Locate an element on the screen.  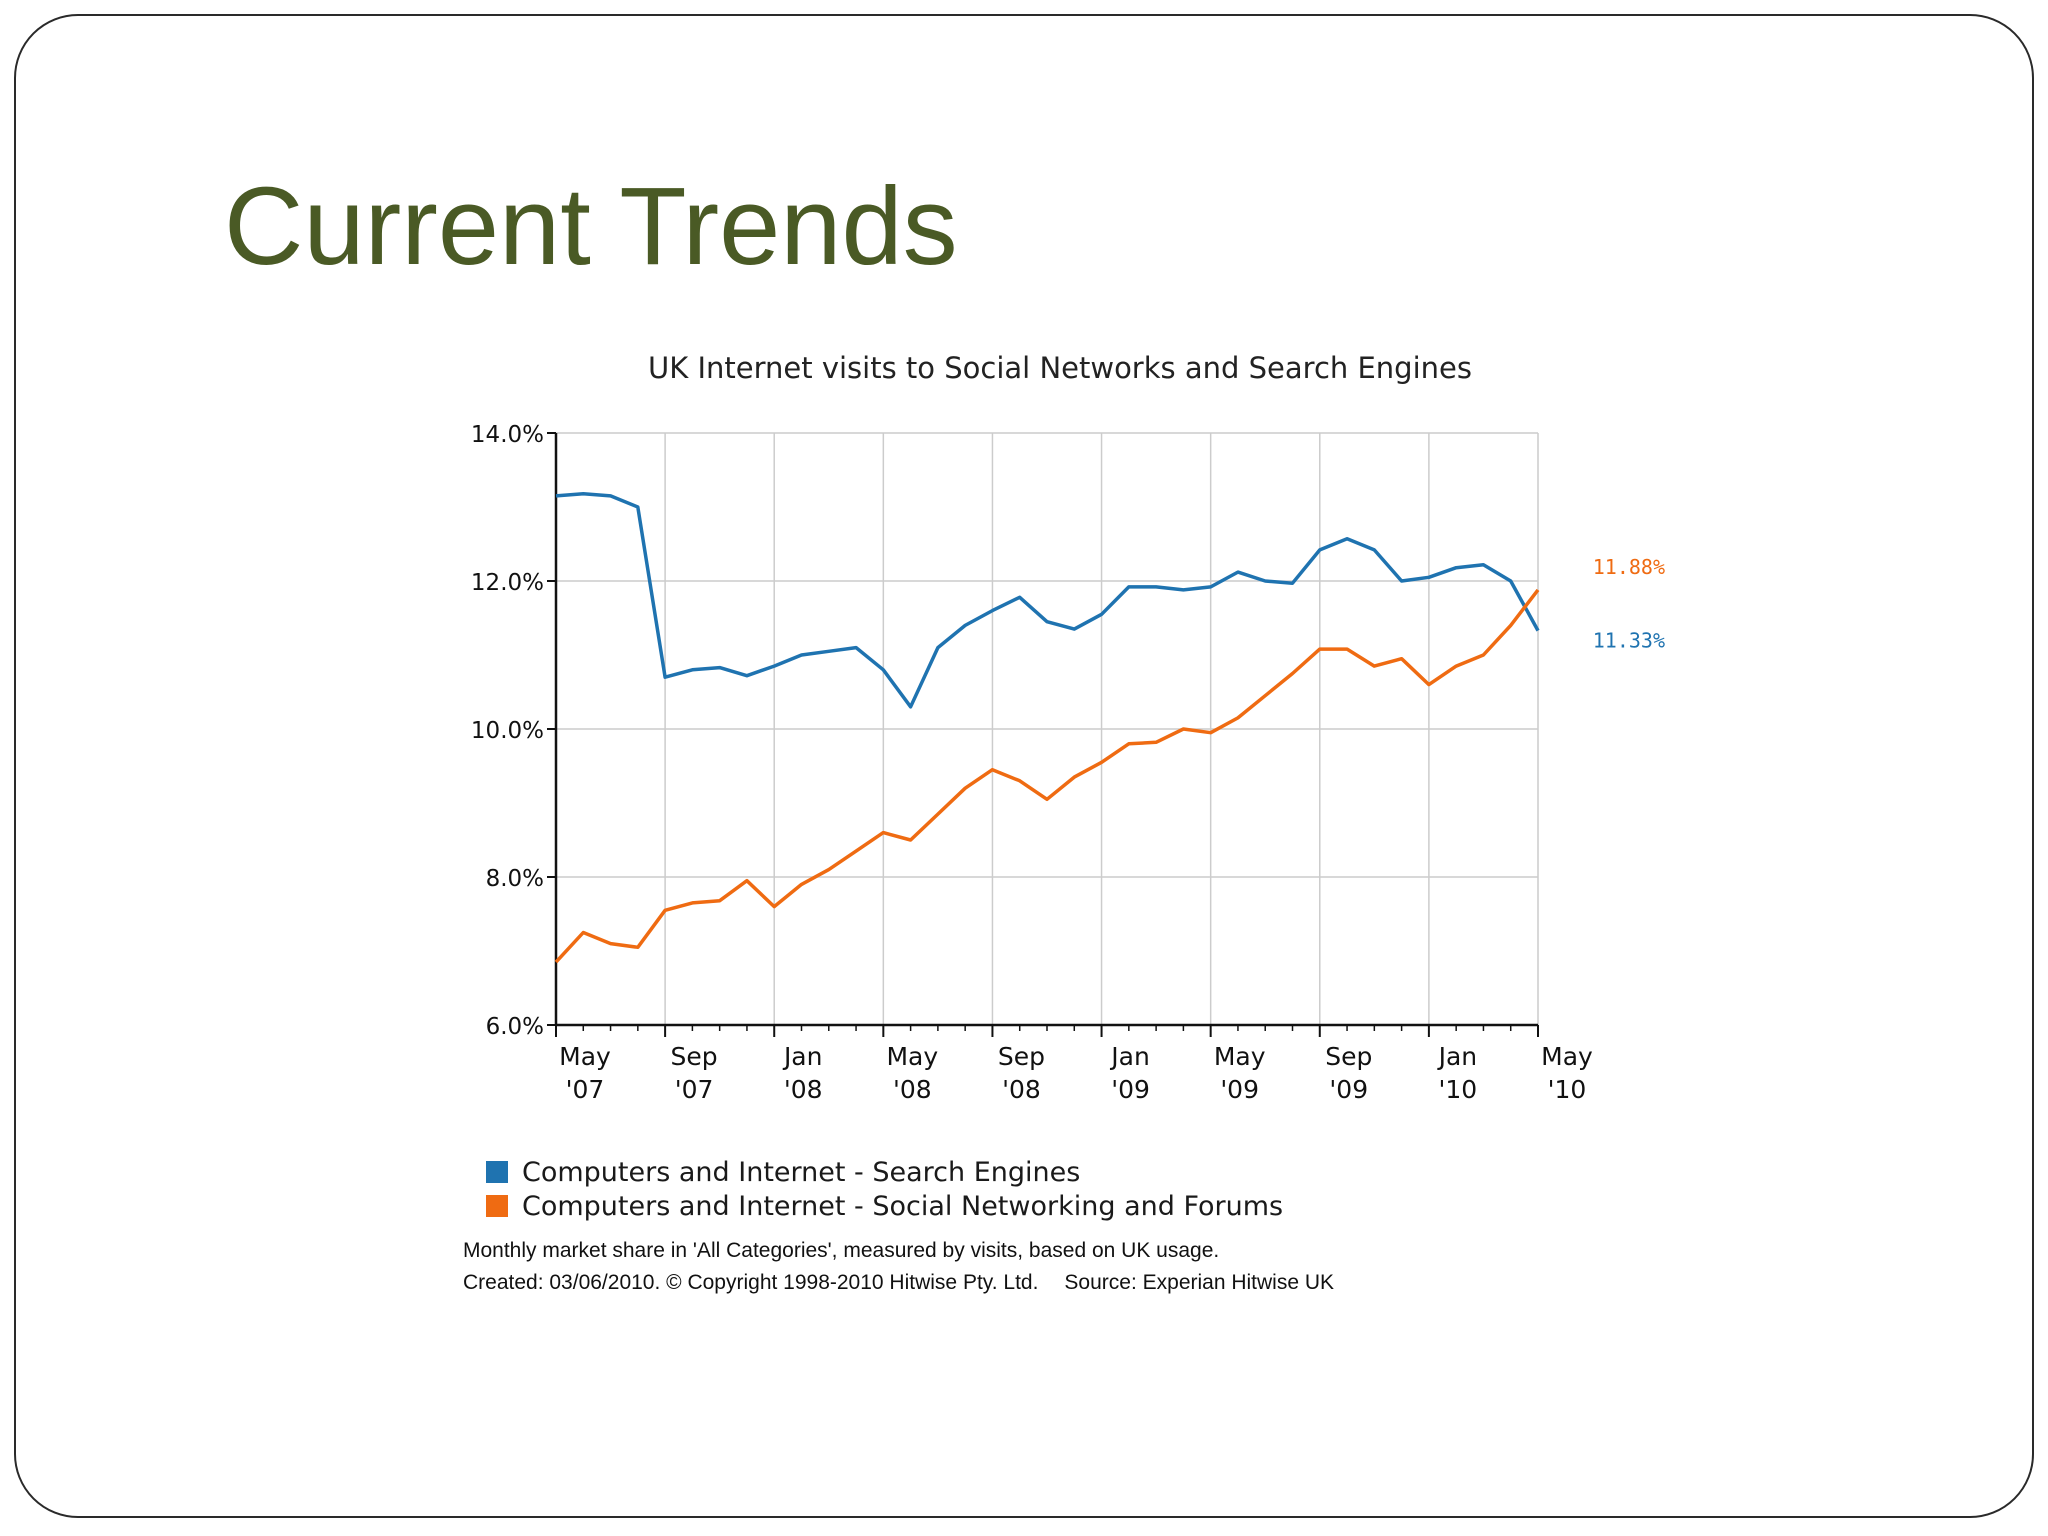
y-tick-label: 14.0% is located at coordinates (507, 435).